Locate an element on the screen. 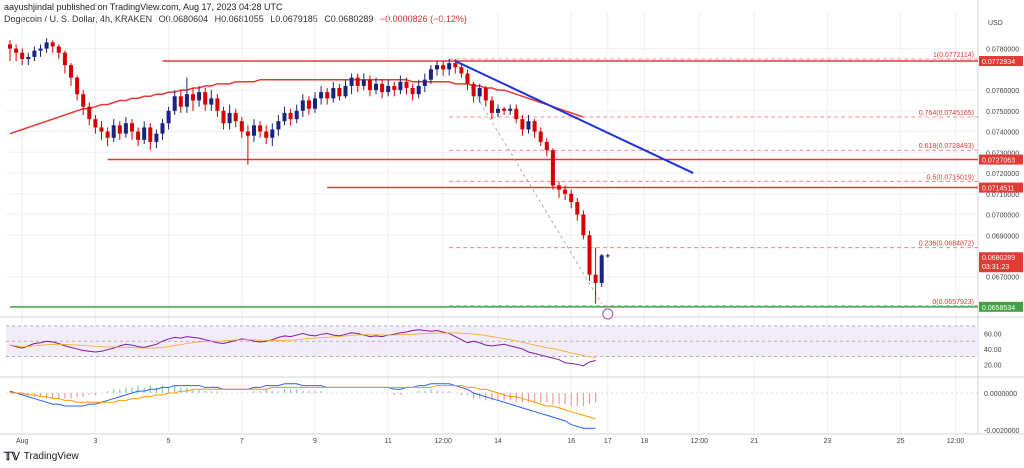  macd-line is located at coordinates (302, 406).